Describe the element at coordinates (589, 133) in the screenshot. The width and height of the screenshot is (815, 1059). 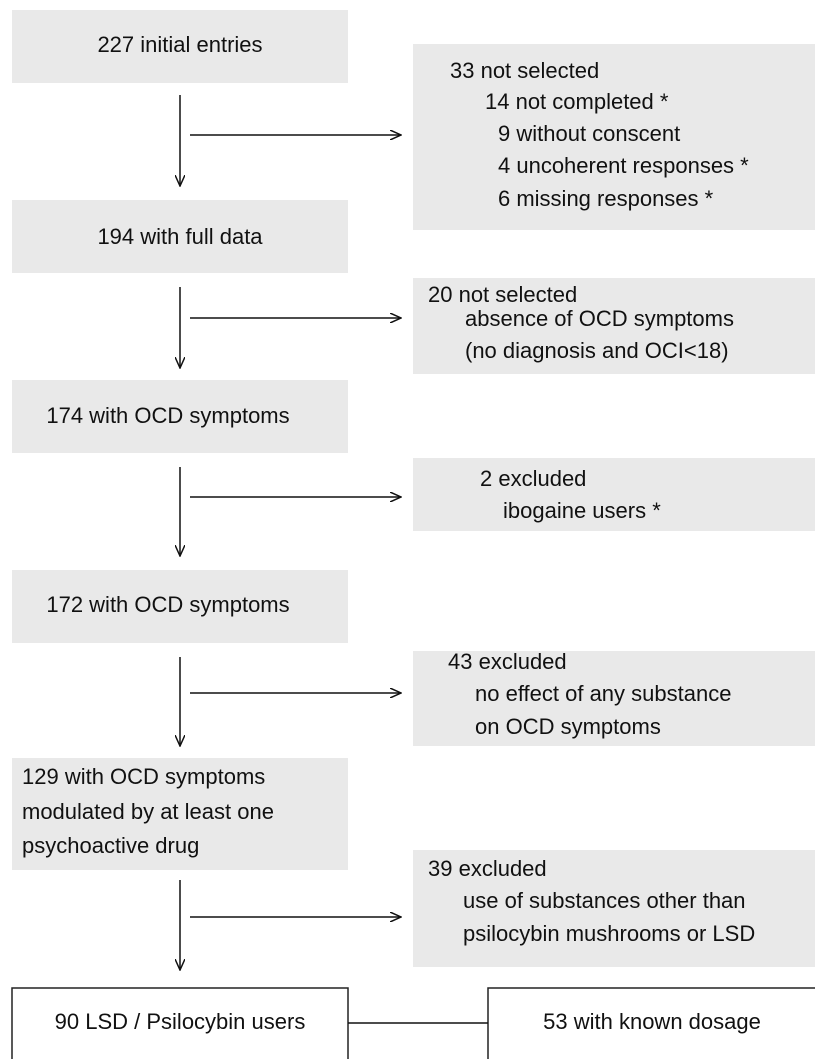
I see `exclusion-text: 9 without conscent` at that location.